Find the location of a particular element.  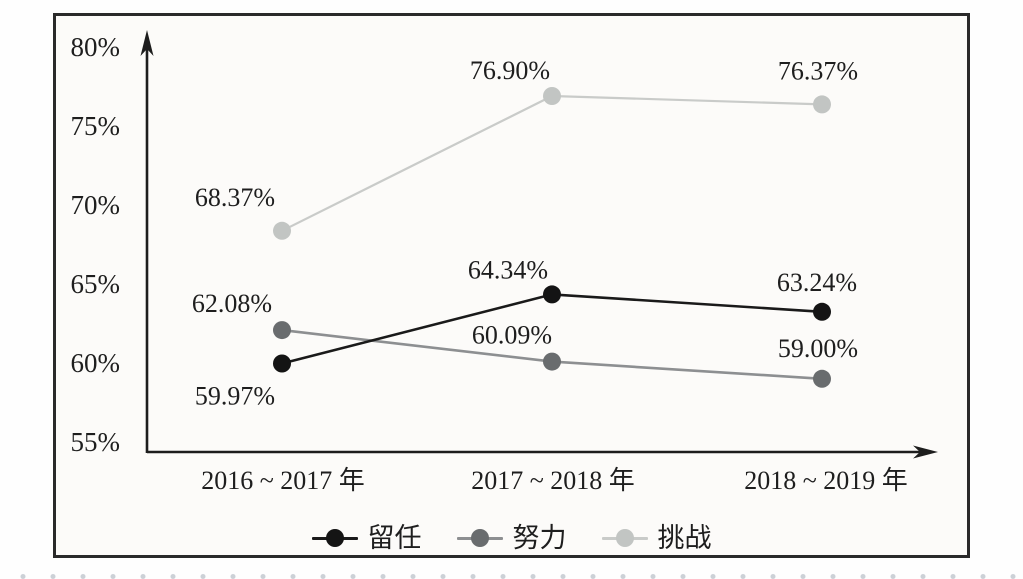

data-label-努力: 60.09% is located at coordinates (512, 335).